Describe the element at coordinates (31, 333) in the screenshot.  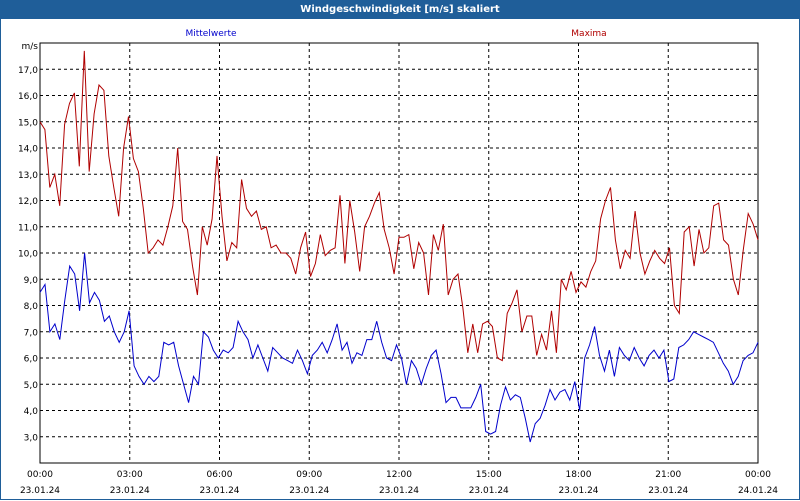
I see `y-tick-label: 7,0` at that location.